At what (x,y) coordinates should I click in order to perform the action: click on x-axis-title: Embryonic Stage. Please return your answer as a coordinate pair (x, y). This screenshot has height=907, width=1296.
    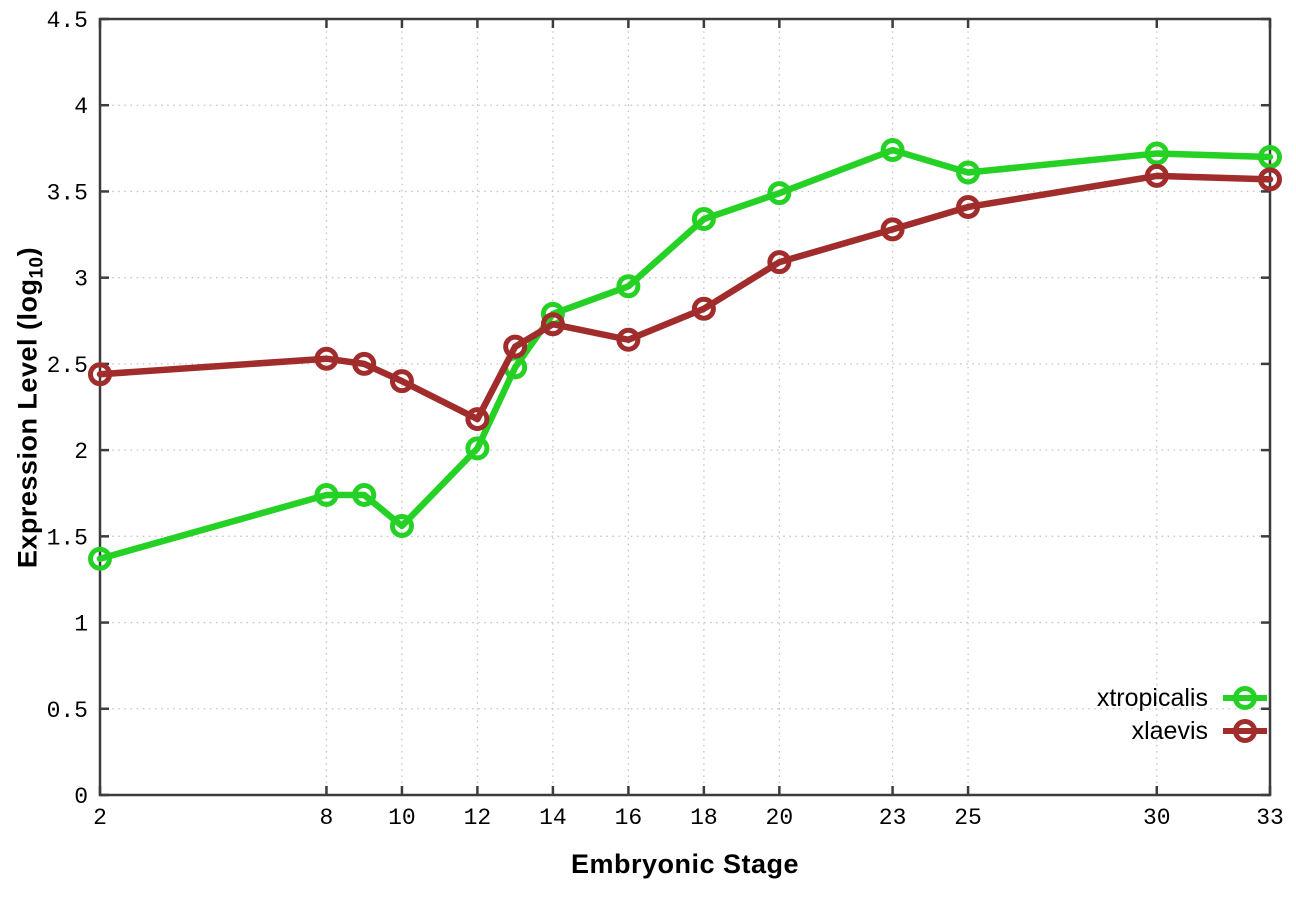
    Looking at the image, I should click on (685, 864).